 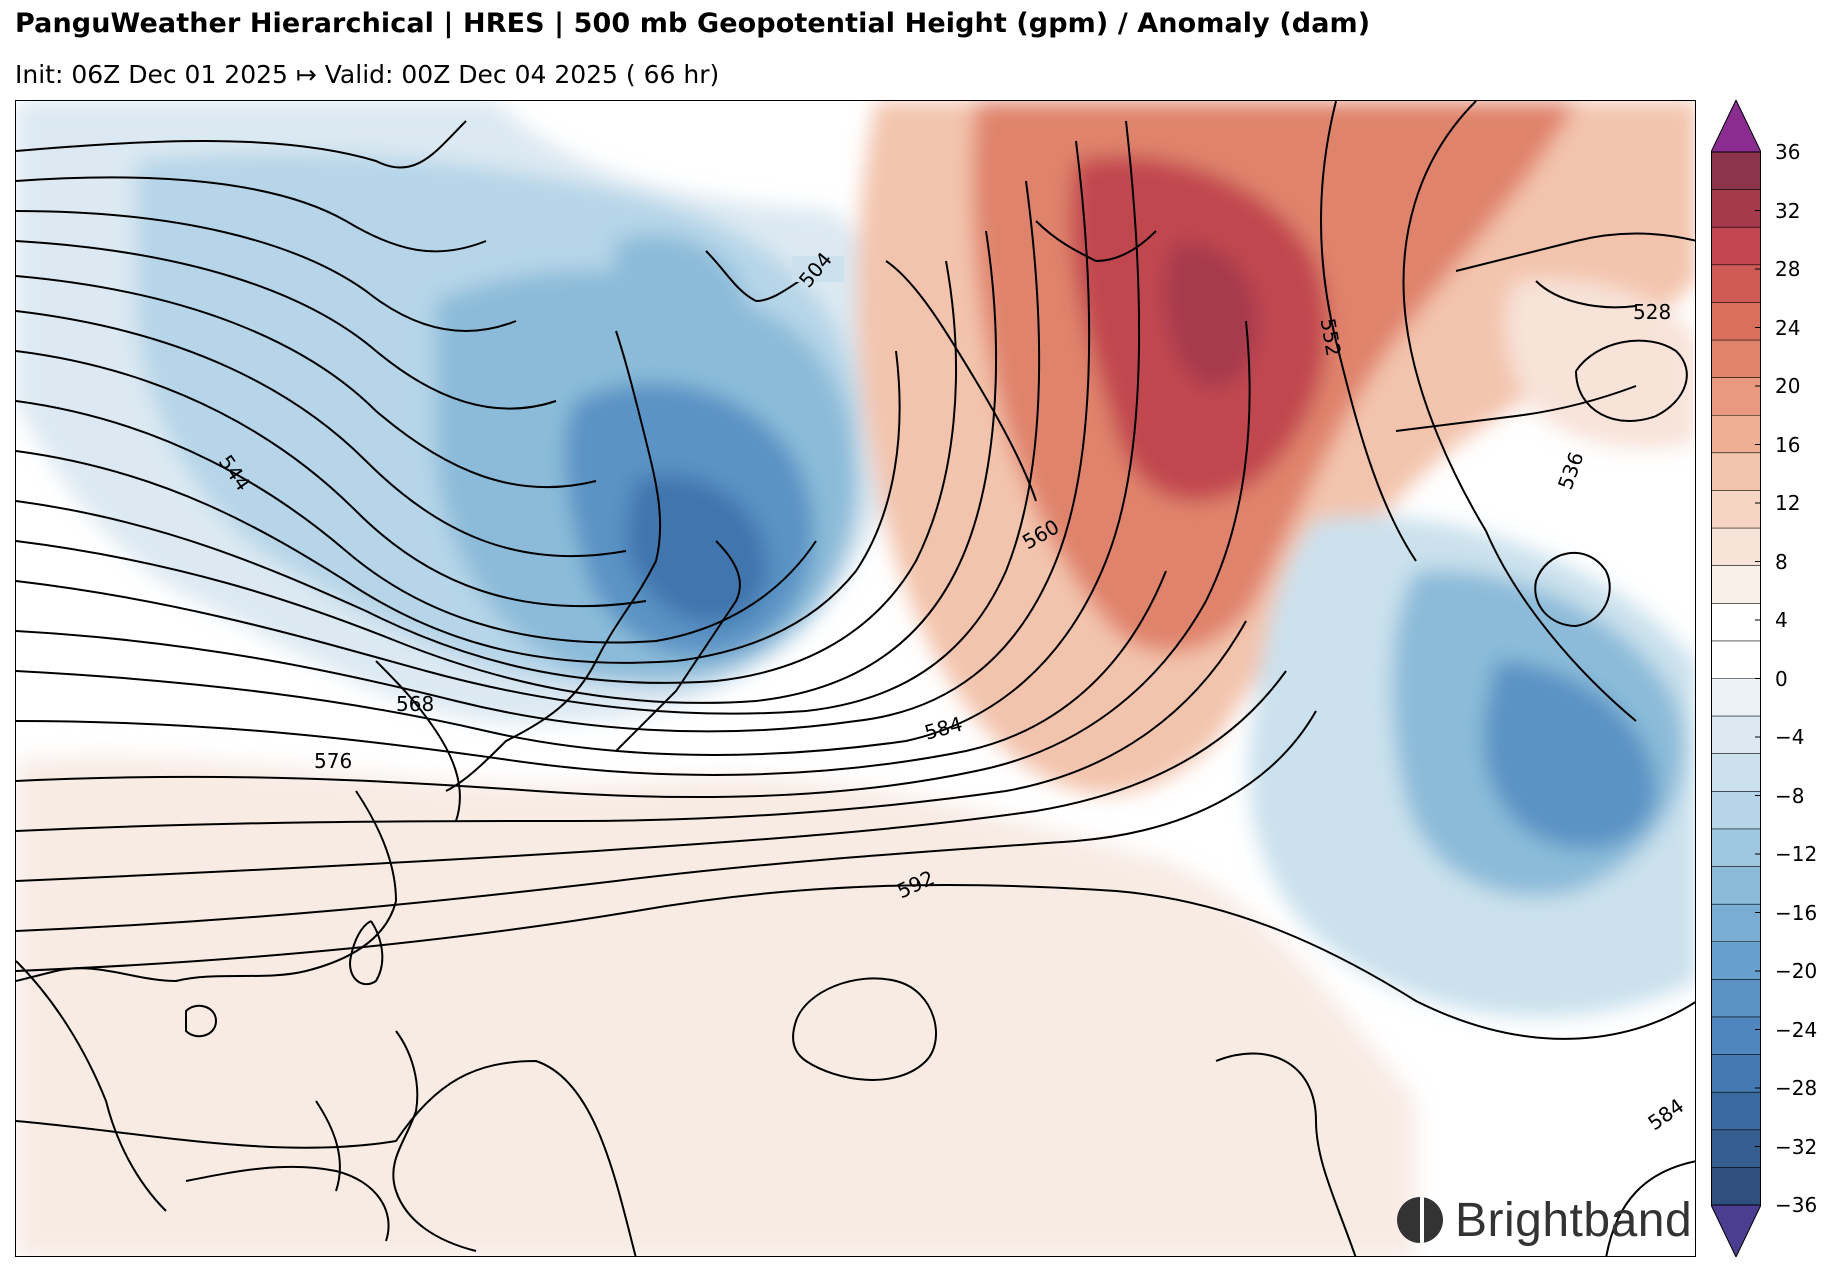 I want to click on colorbar-tick-label: −4, so click(x=1790, y=737).